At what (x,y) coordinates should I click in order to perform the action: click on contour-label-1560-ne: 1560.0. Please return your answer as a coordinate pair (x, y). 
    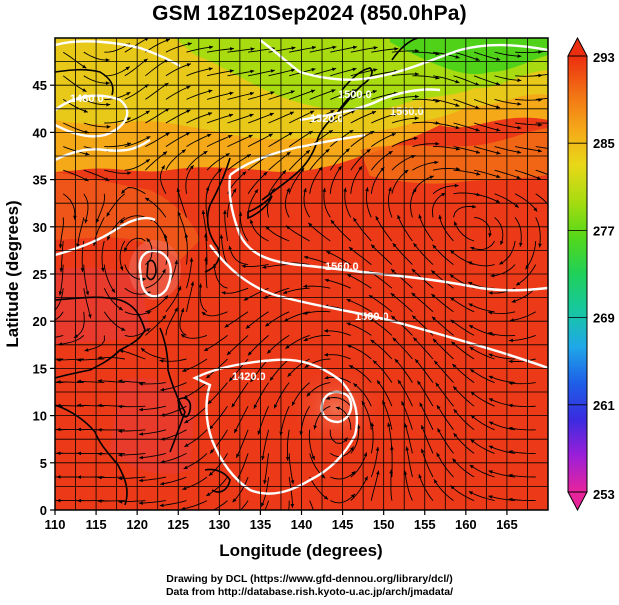
    Looking at the image, I should click on (407, 112).